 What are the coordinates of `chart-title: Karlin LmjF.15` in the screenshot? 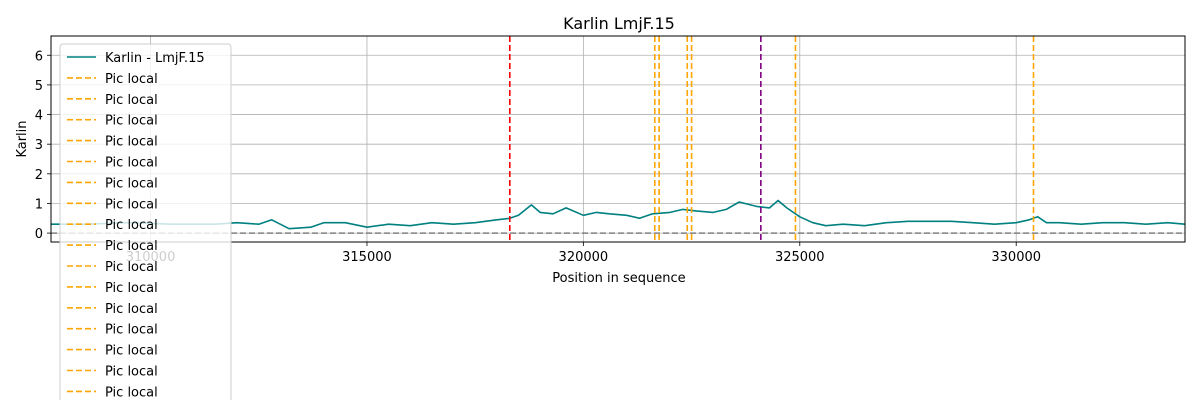 It's located at (619, 23).